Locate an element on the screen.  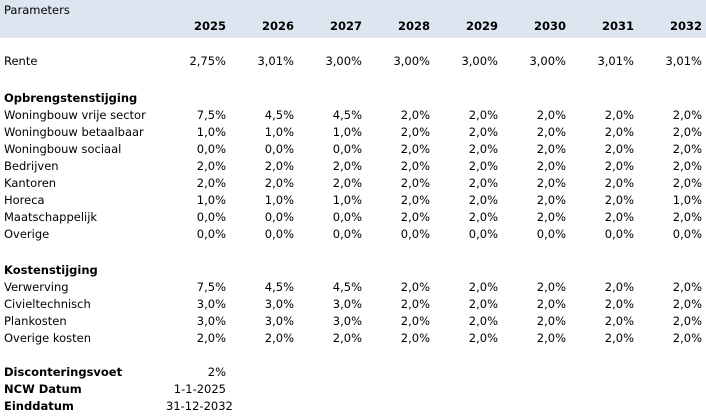
year-header-row: 2025 2026 2027 2028 2029 2030 2031 2032 is located at coordinates (353, 26).